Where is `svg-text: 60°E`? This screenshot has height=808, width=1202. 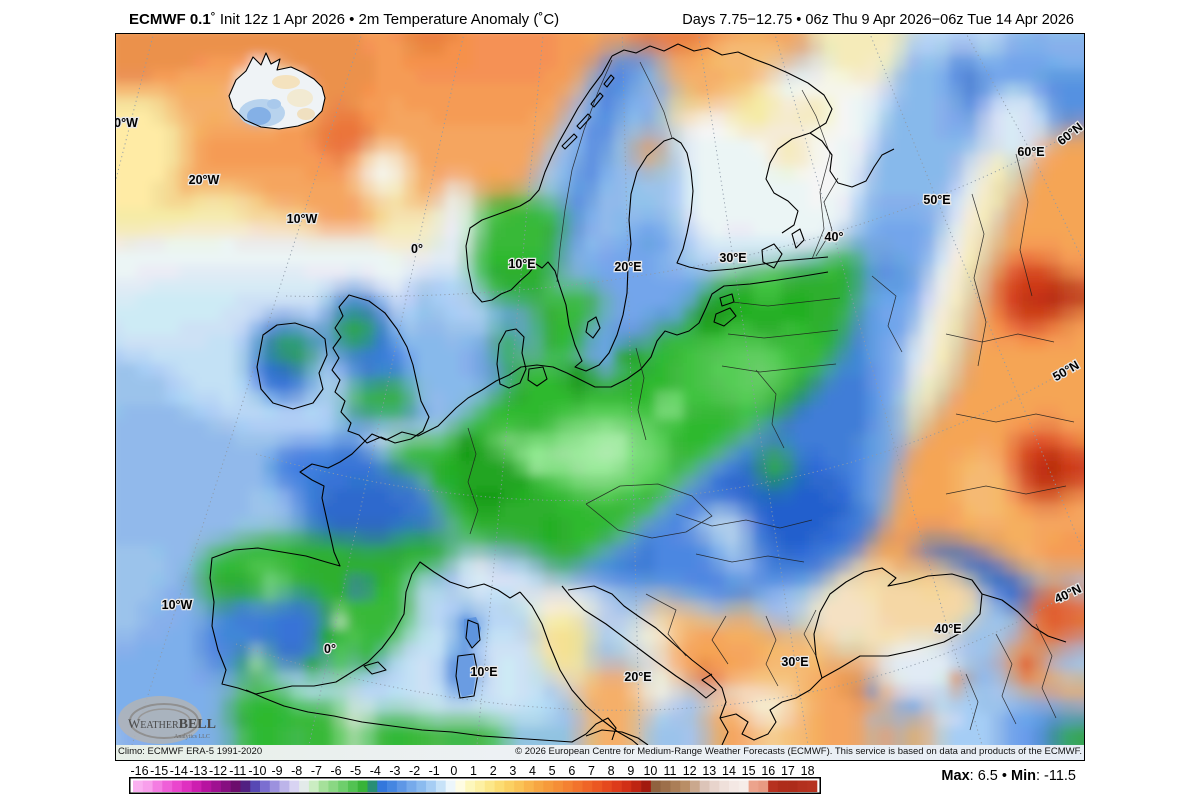
svg-text: 60°E is located at coordinates (1030, 152).